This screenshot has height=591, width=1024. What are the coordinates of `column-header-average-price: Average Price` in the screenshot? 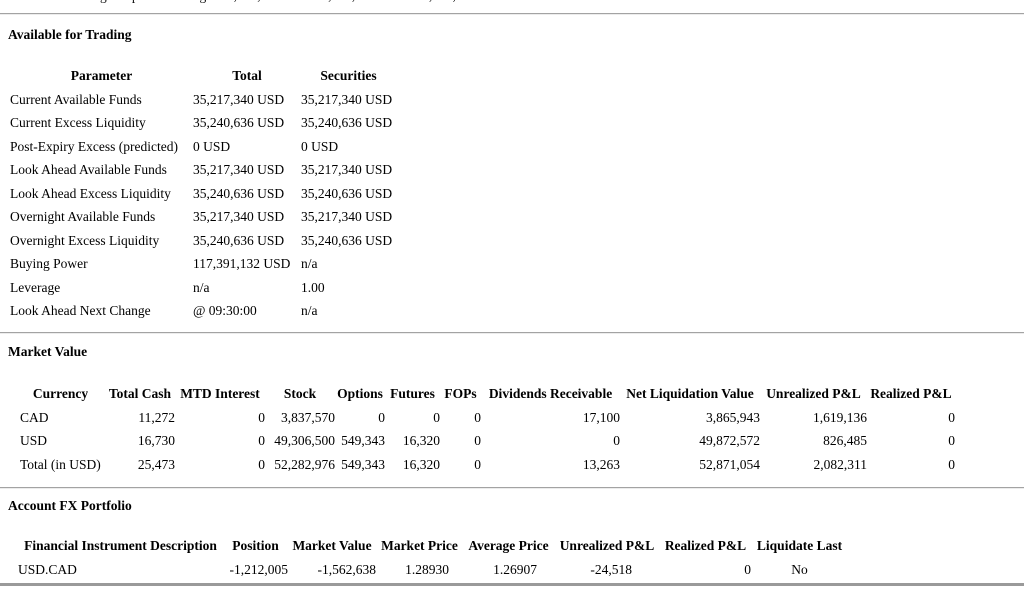 It's located at (508, 545).